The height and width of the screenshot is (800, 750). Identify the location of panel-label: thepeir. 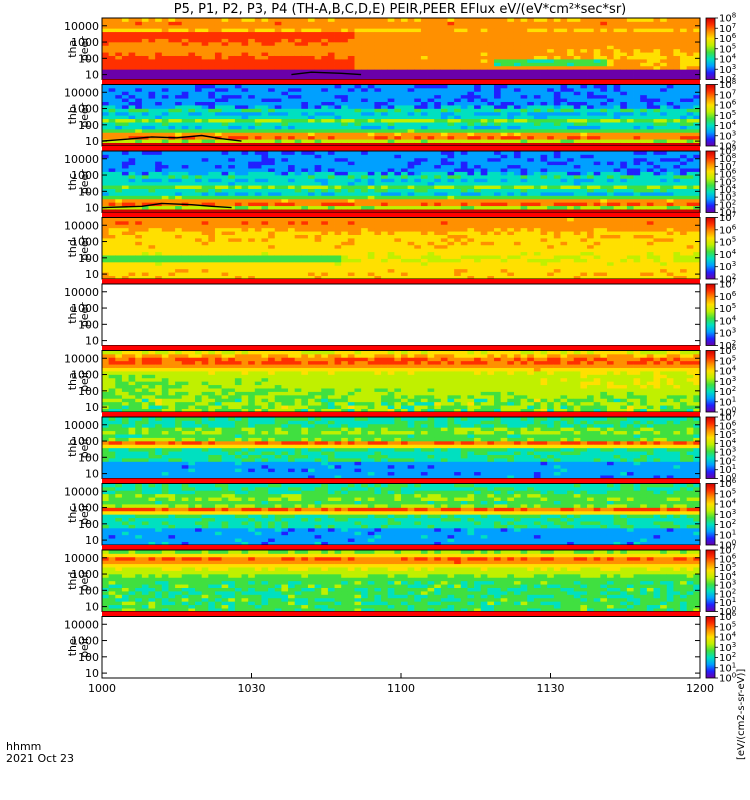
(78, 647).